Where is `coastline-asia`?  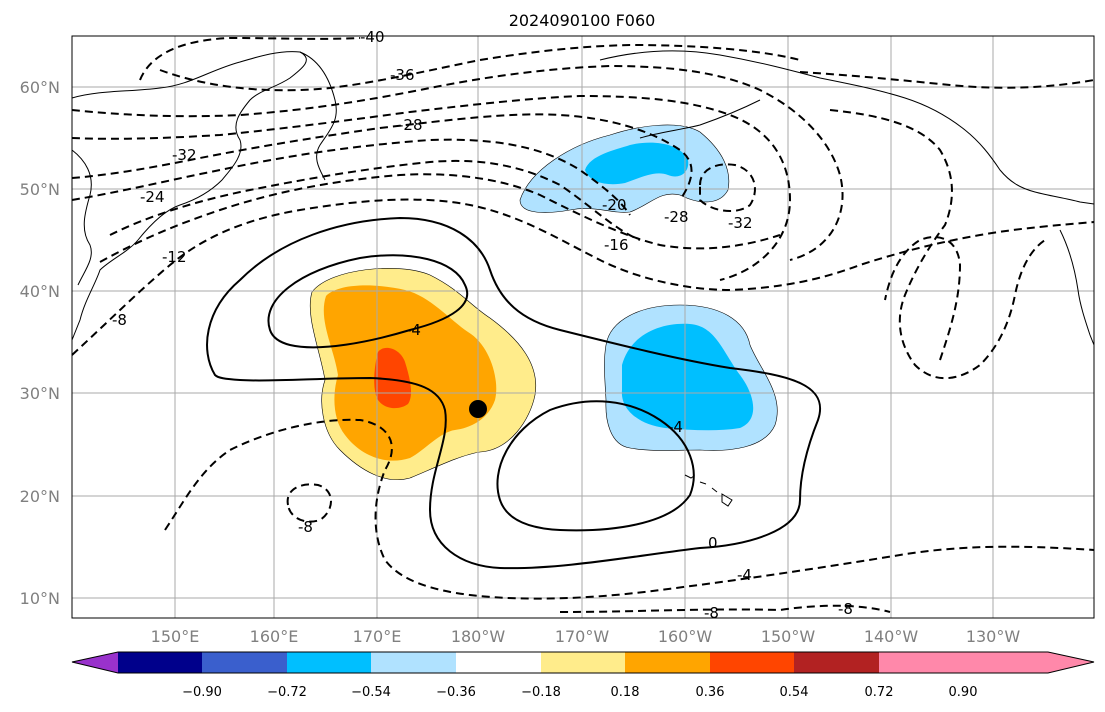
coastline-asia is located at coordinates (189, 196).